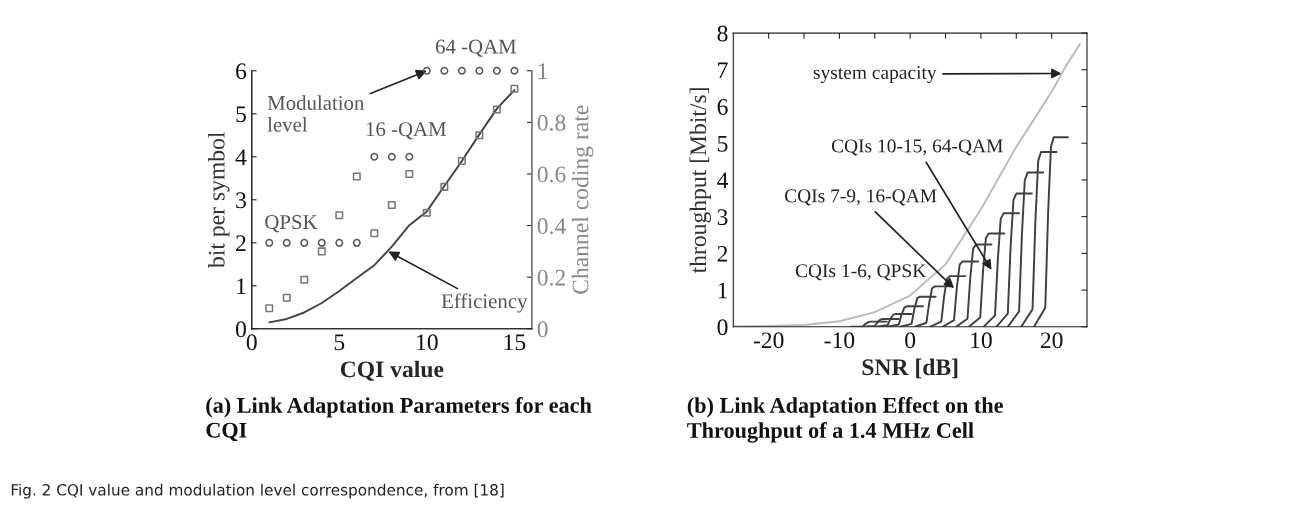 This screenshot has width=1291, height=509. I want to click on text: (a) Link Adaptation Parameters for each CQI, so click(399, 419).